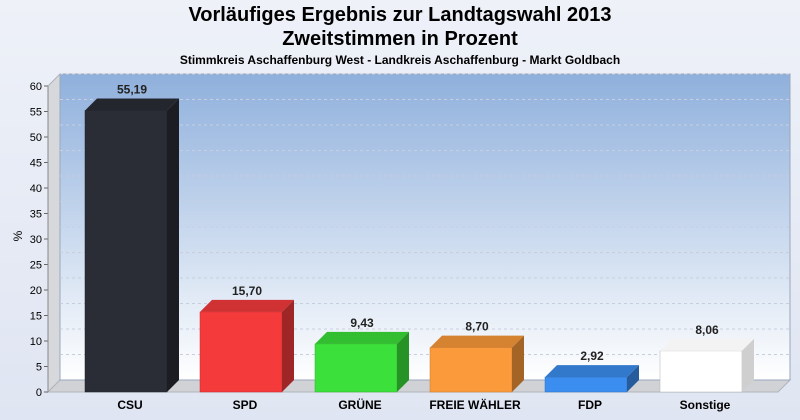 The height and width of the screenshot is (420, 800). I want to click on bar-value-label: 8,70, so click(477, 327).